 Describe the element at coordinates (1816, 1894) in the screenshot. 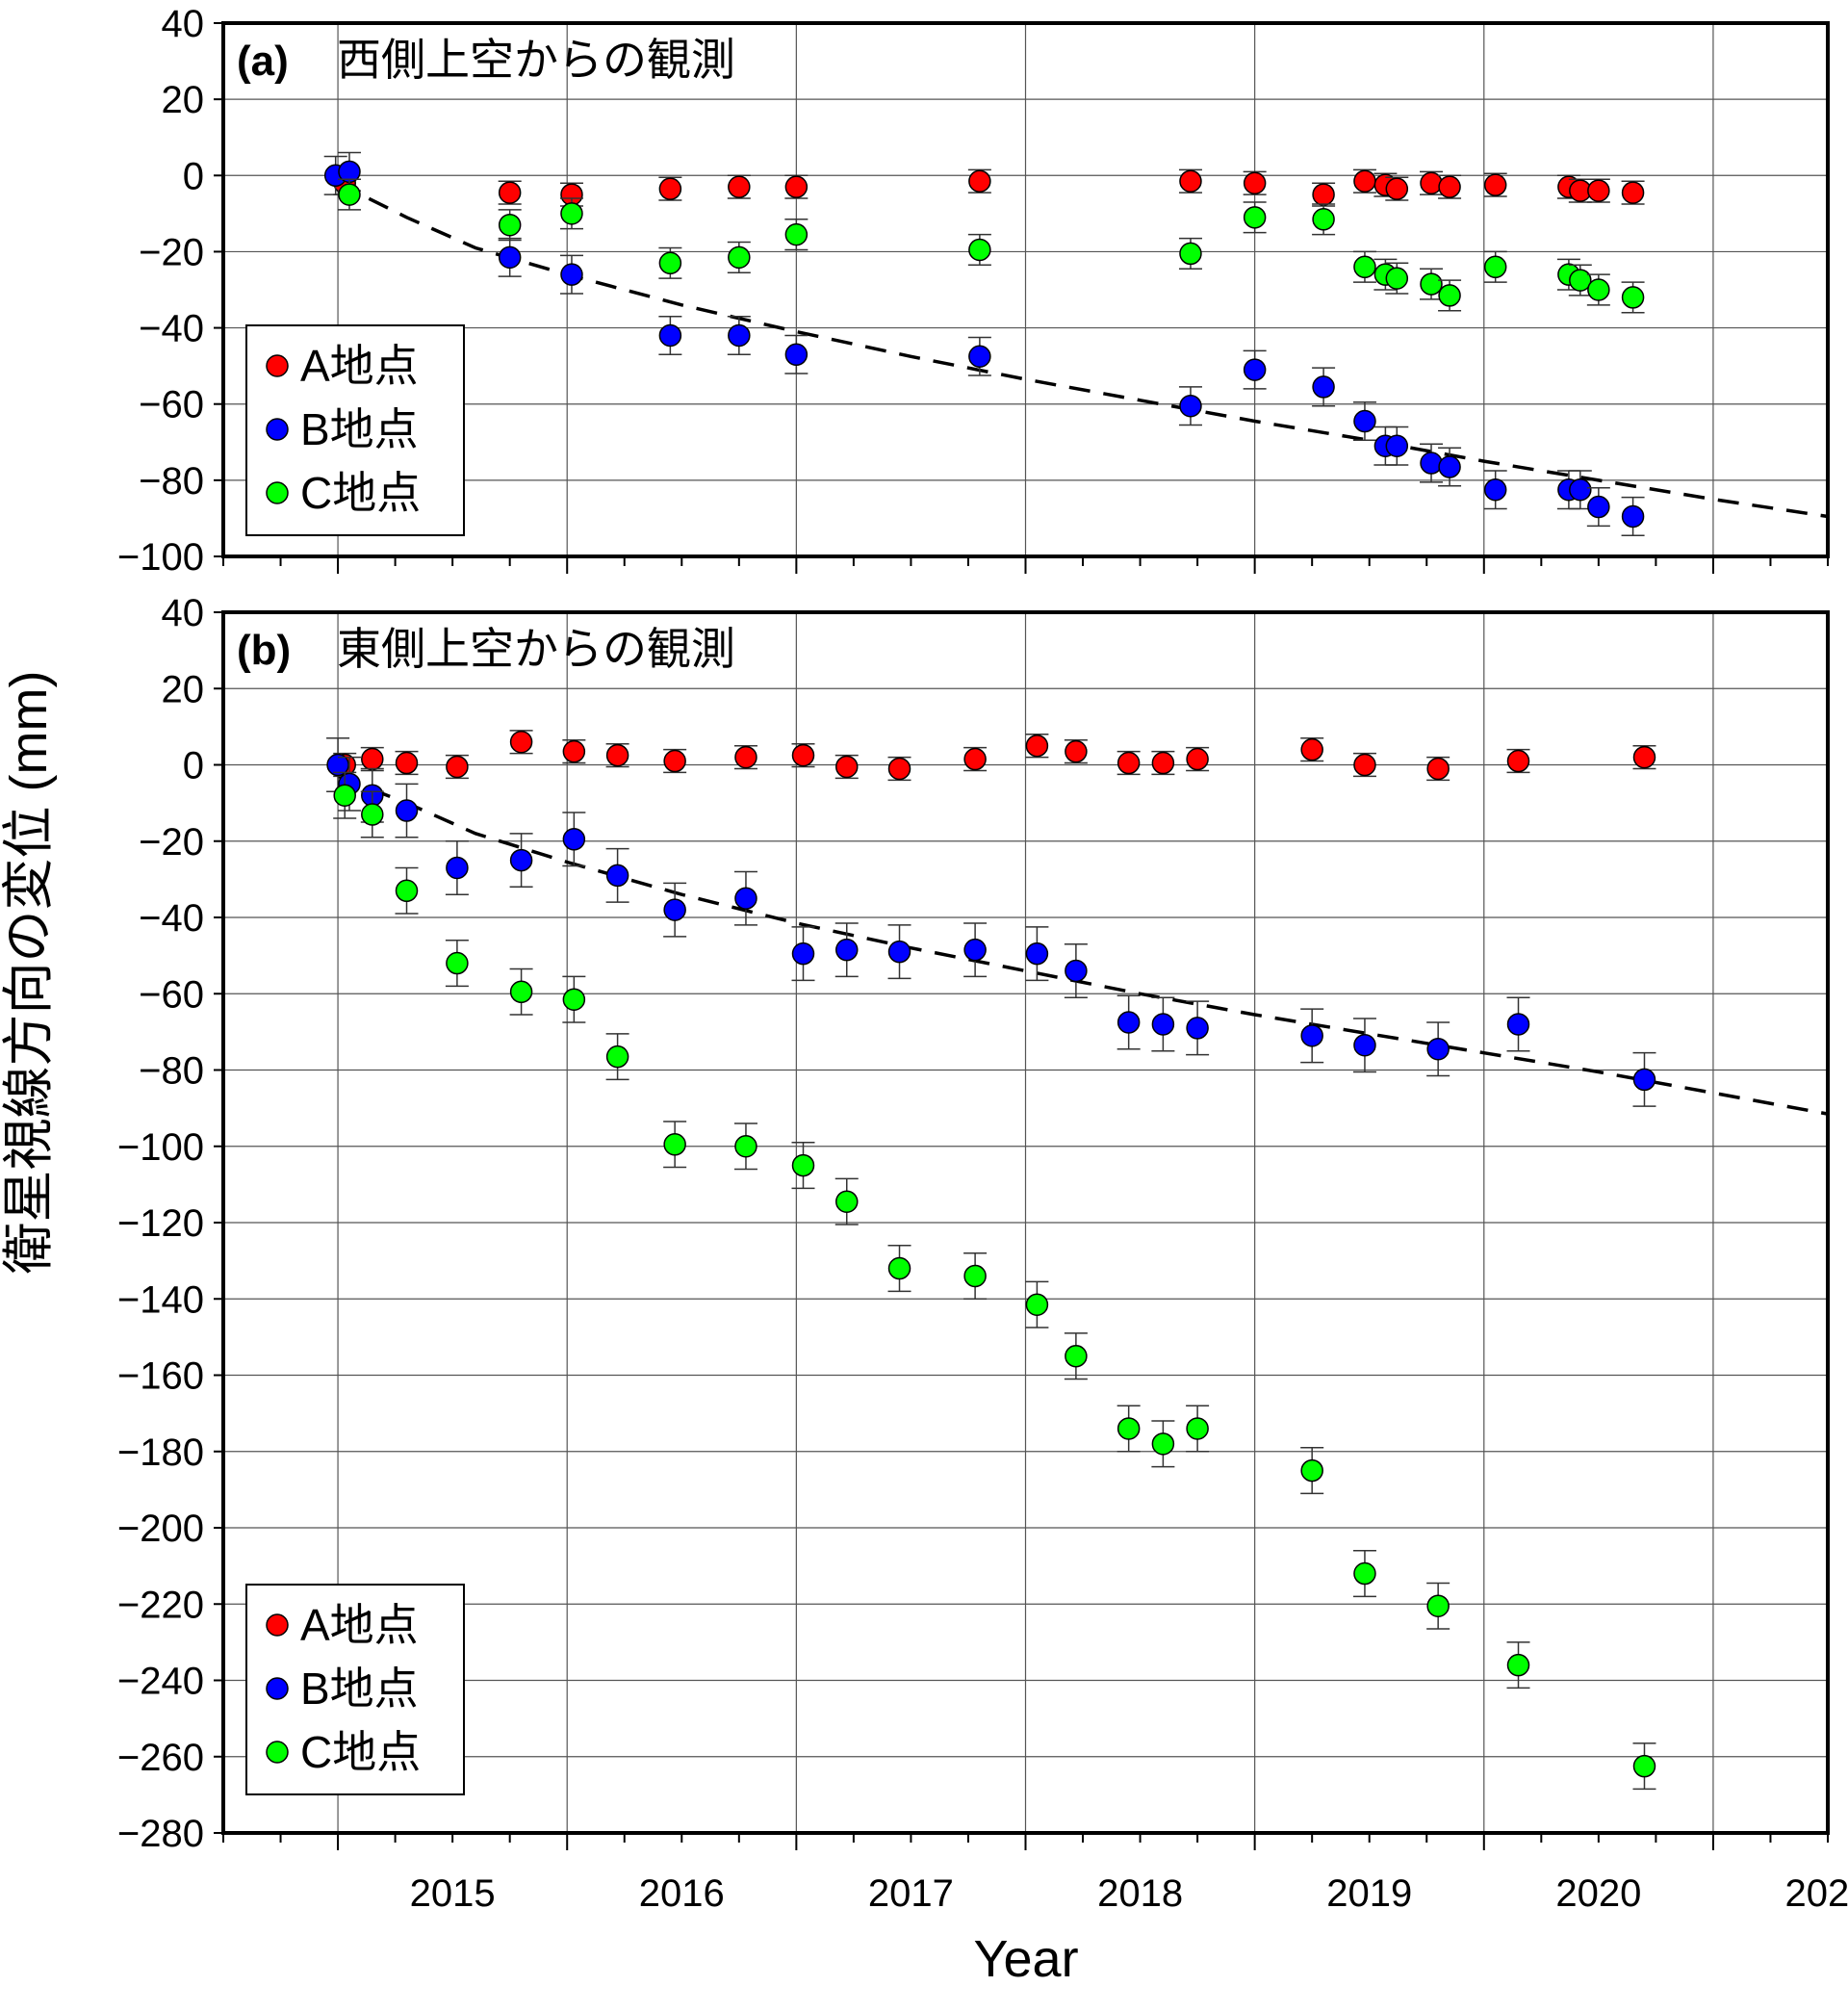

I see `x-tick-label: 2021` at that location.